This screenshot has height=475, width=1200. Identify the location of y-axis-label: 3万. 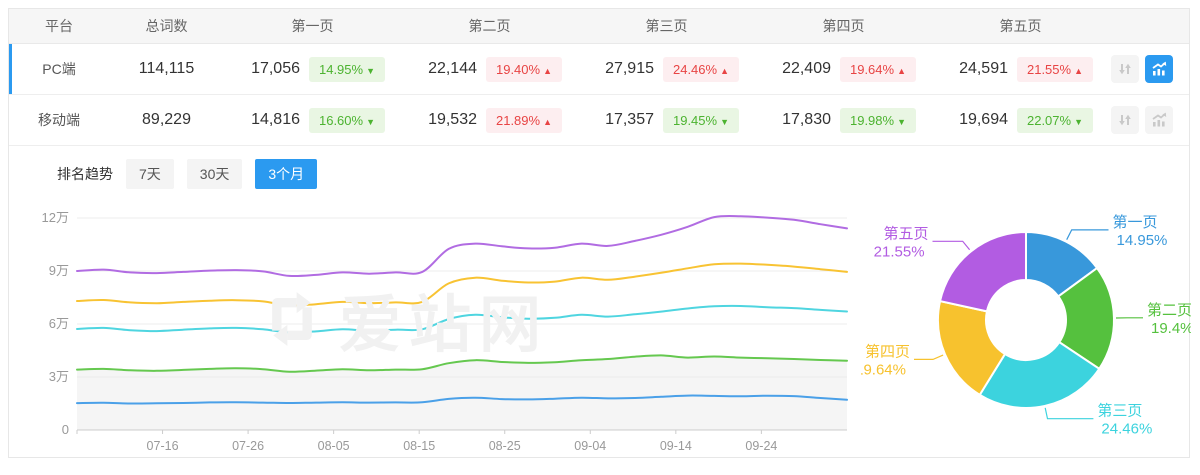
(59, 376).